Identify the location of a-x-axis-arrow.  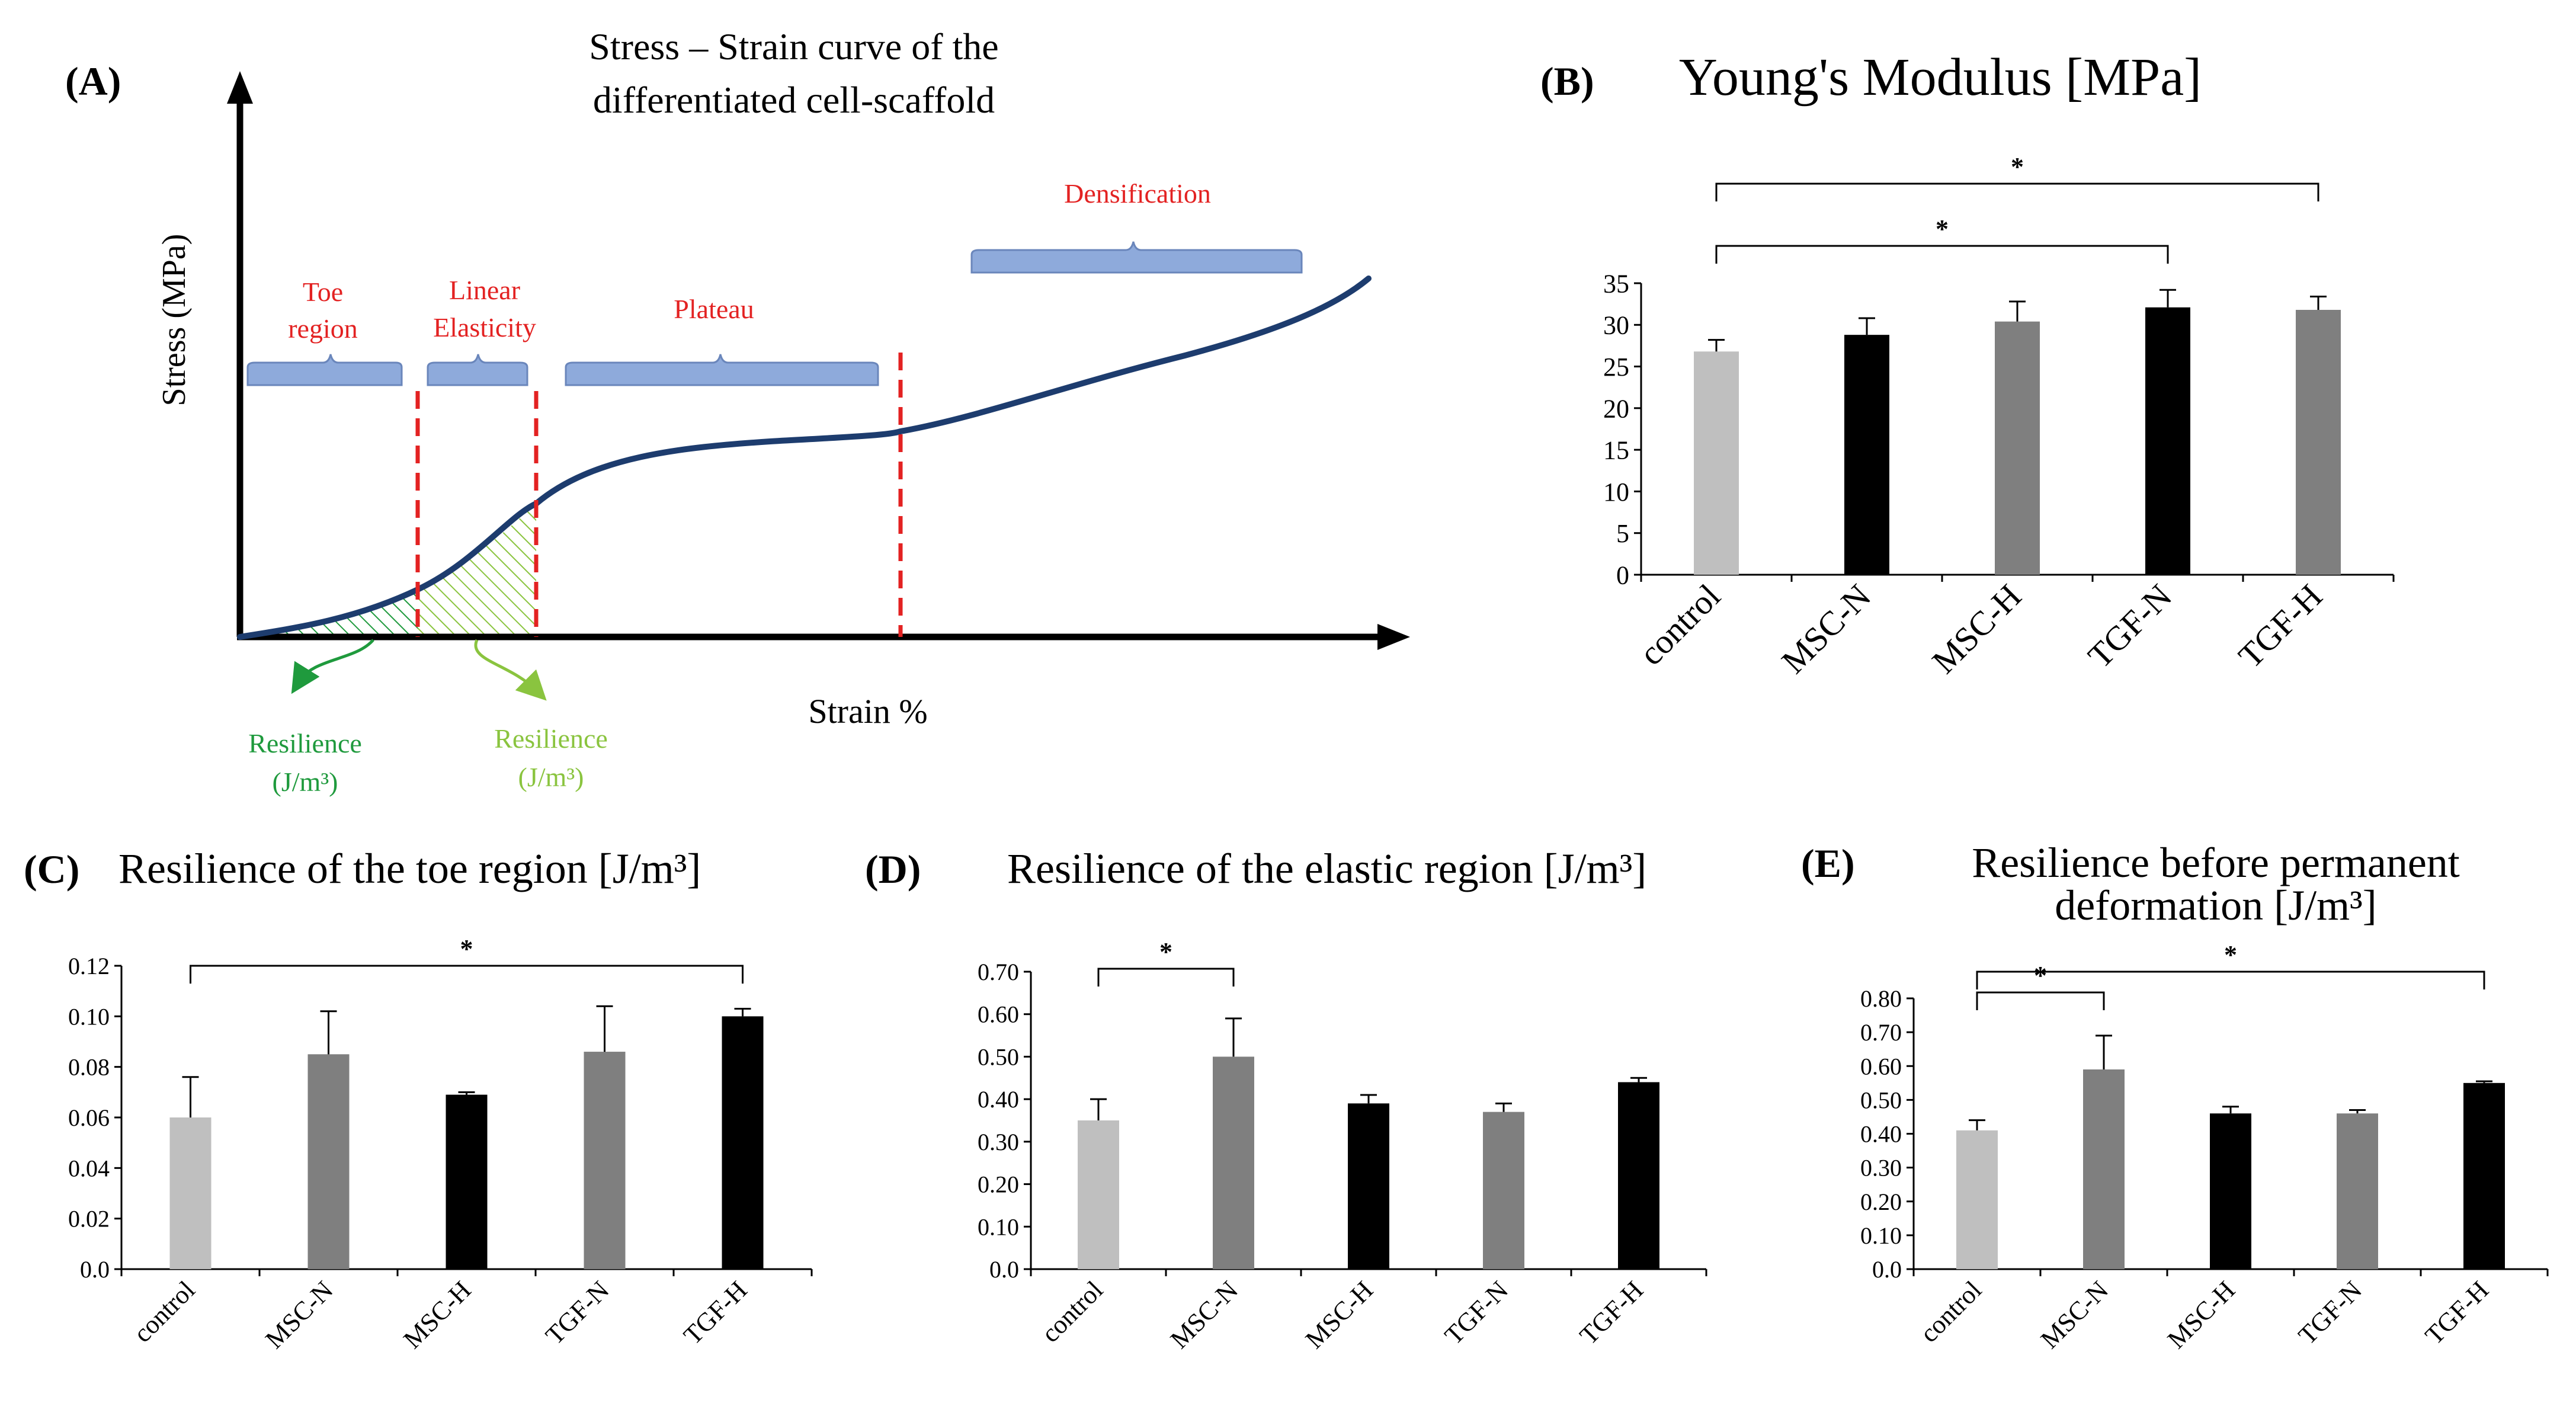
(1393, 637).